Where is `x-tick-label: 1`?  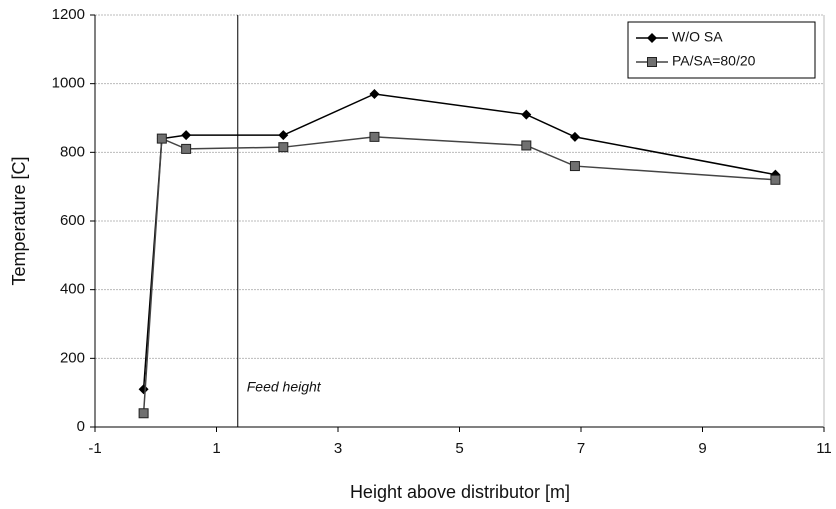
x-tick-label: 1 is located at coordinates (216, 448).